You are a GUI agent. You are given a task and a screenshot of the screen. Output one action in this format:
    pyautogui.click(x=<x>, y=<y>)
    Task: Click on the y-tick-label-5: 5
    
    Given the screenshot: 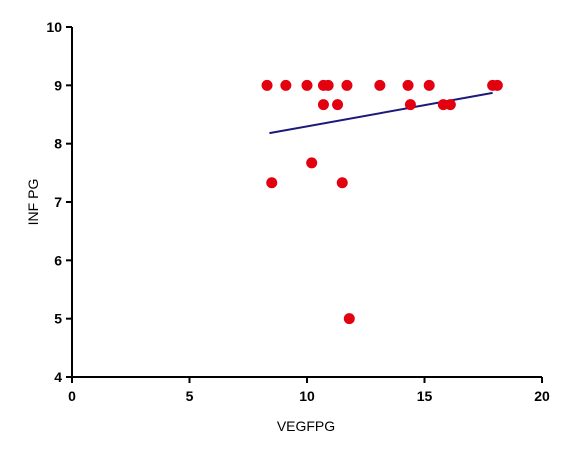 What is the action you would take?
    pyautogui.click(x=58, y=319)
    